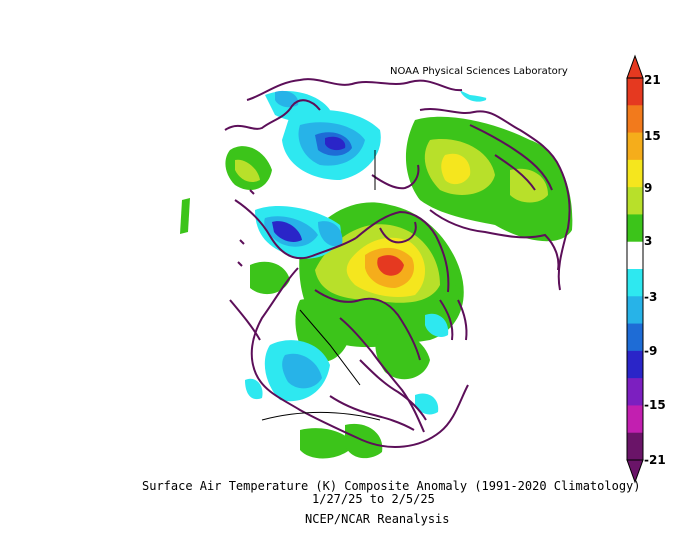 This screenshot has height=542, width=700. What do you see at coordinates (652, 136) in the screenshot?
I see `colorbar-tick-label: 15` at bounding box center [652, 136].